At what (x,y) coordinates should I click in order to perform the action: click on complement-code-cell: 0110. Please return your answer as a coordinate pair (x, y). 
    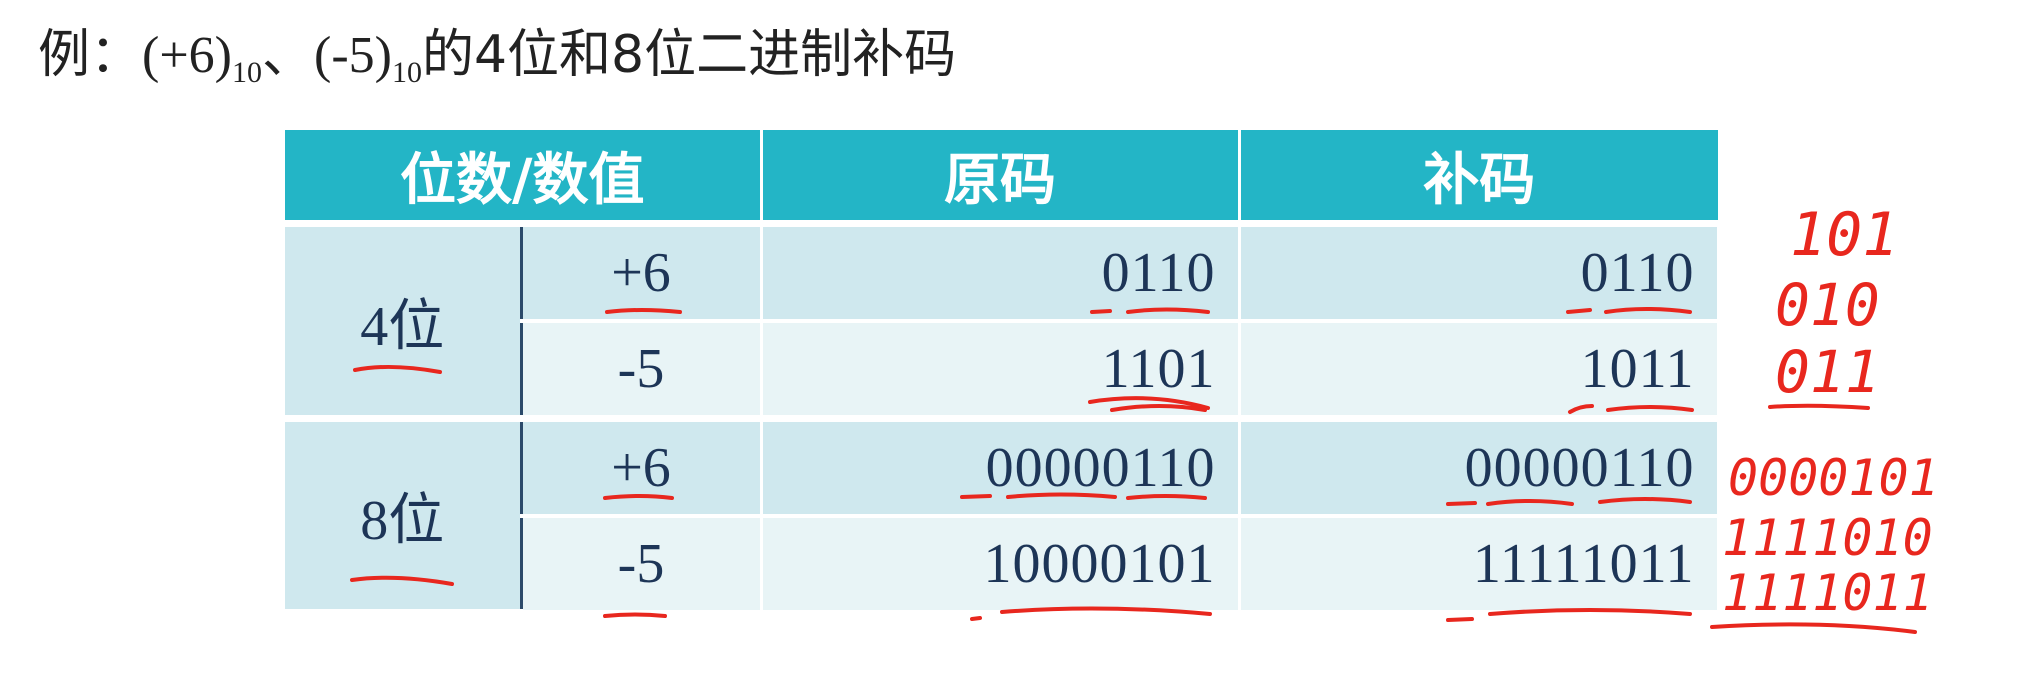
    Looking at the image, I should click on (1479, 273).